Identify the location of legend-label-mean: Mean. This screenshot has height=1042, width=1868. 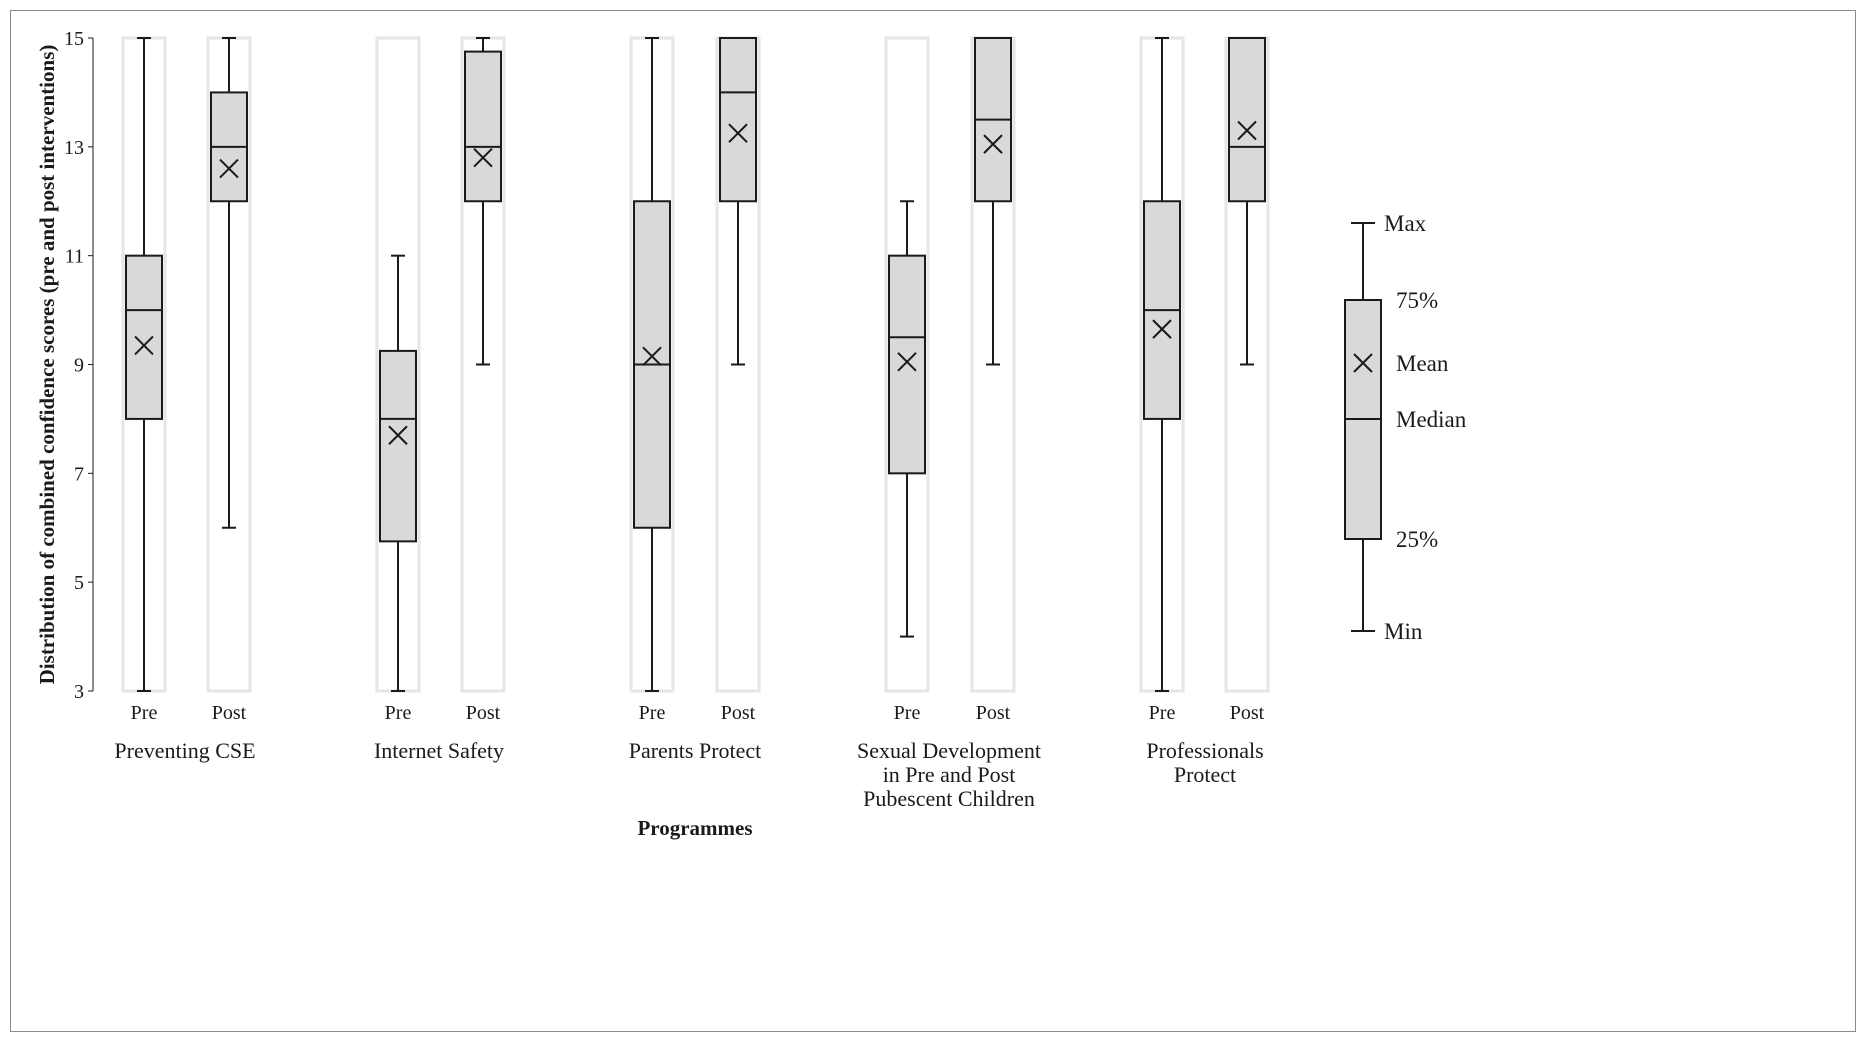
(1422, 363).